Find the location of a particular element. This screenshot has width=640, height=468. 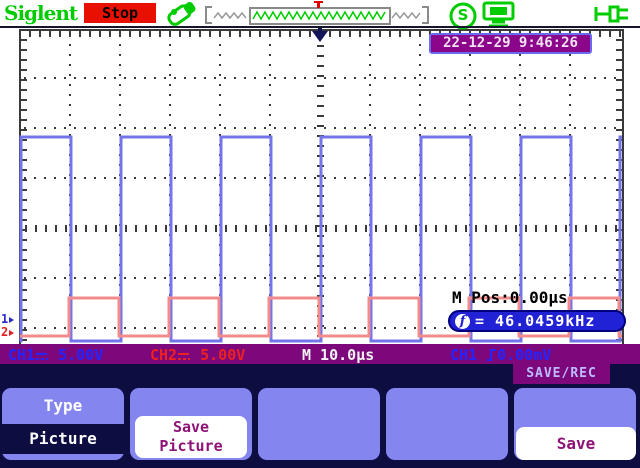

menu-title-tab: SAVE/REC is located at coordinates (561, 374).